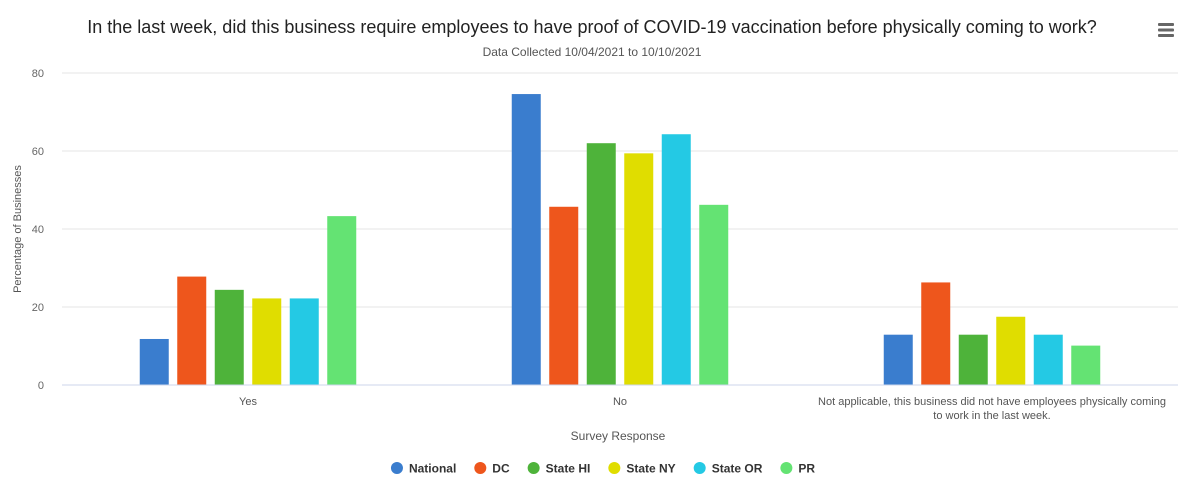 The width and height of the screenshot is (1200, 494). What do you see at coordinates (501, 469) in the screenshot?
I see `legend-label: DC` at bounding box center [501, 469].